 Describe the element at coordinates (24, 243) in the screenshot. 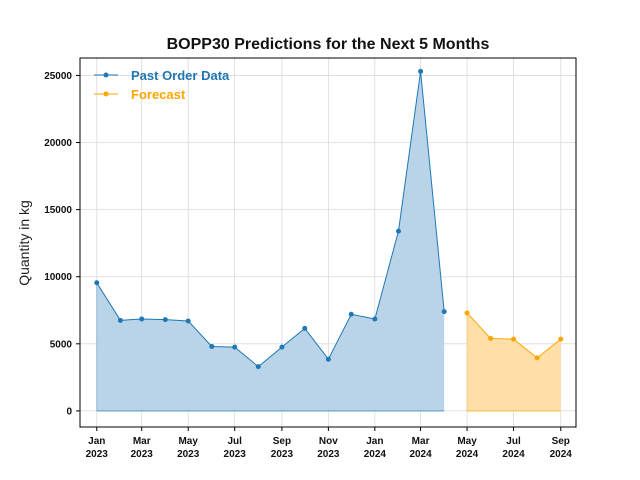

I see `y-axis-label: Quantity in kg` at that location.